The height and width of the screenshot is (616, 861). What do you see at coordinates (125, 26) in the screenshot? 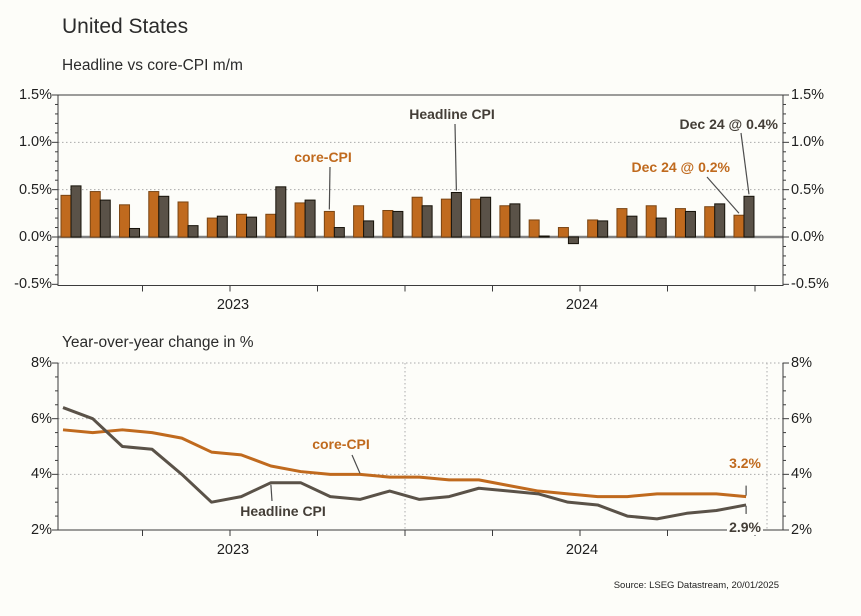
I see `page-title: United States` at bounding box center [125, 26].